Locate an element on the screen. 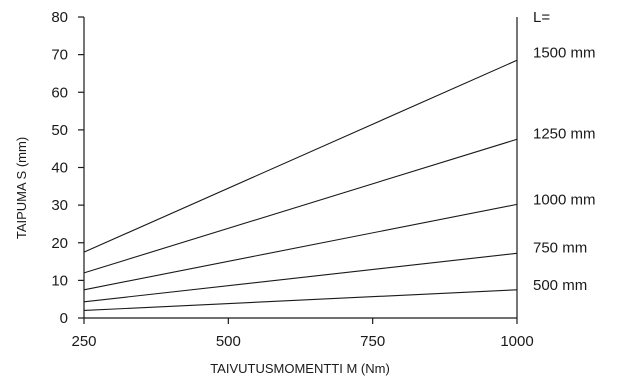 This screenshot has width=620, height=384. legend-title: L= is located at coordinates (541, 17).